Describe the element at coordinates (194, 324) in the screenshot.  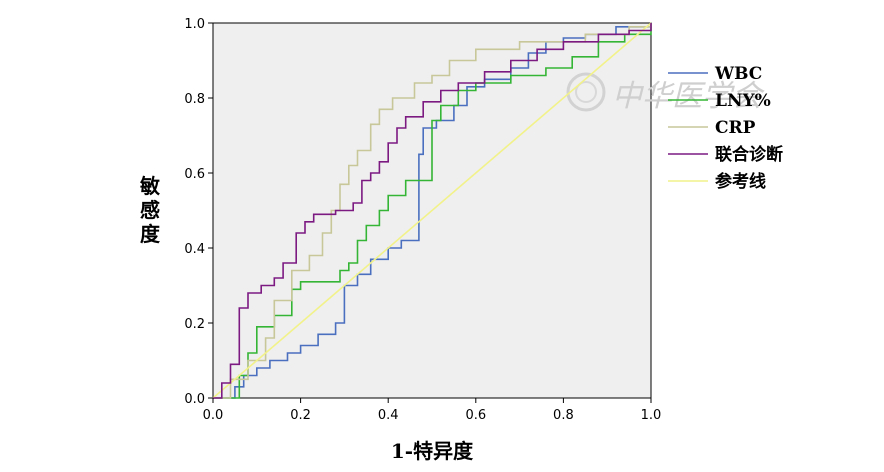
I see `y-tick-label: 0.2` at that location.